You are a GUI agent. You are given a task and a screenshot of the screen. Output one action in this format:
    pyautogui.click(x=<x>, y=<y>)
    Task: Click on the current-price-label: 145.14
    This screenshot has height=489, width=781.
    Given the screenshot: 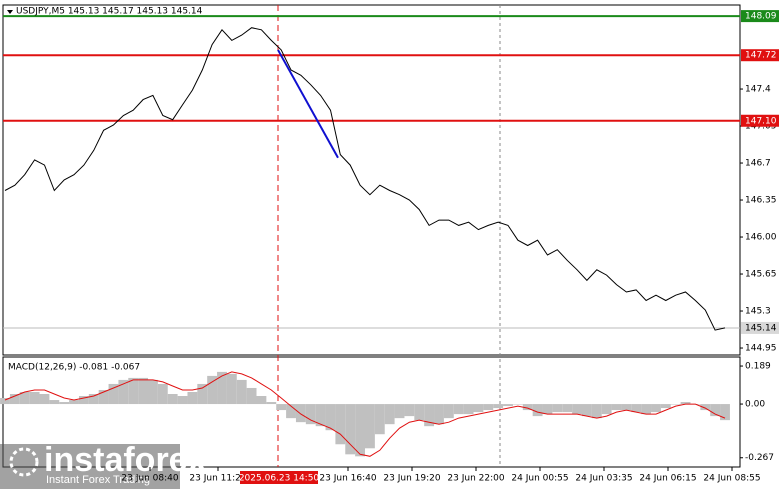 What is the action you would take?
    pyautogui.click(x=761, y=328)
    